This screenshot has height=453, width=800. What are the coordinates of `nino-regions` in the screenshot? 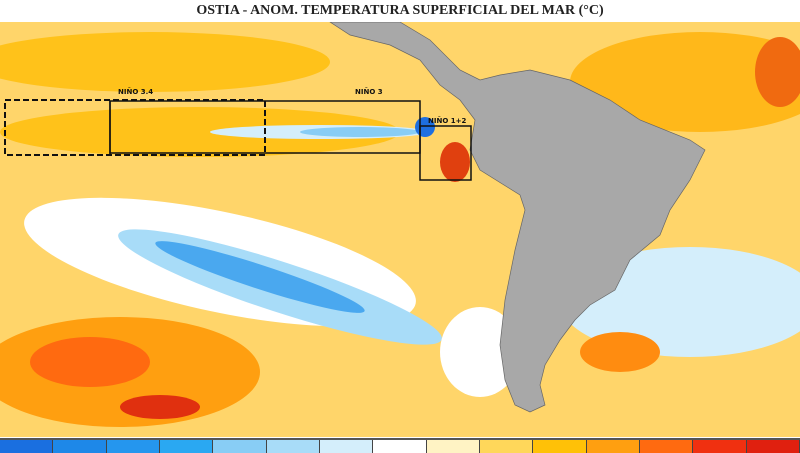 It's located at (238, 140).